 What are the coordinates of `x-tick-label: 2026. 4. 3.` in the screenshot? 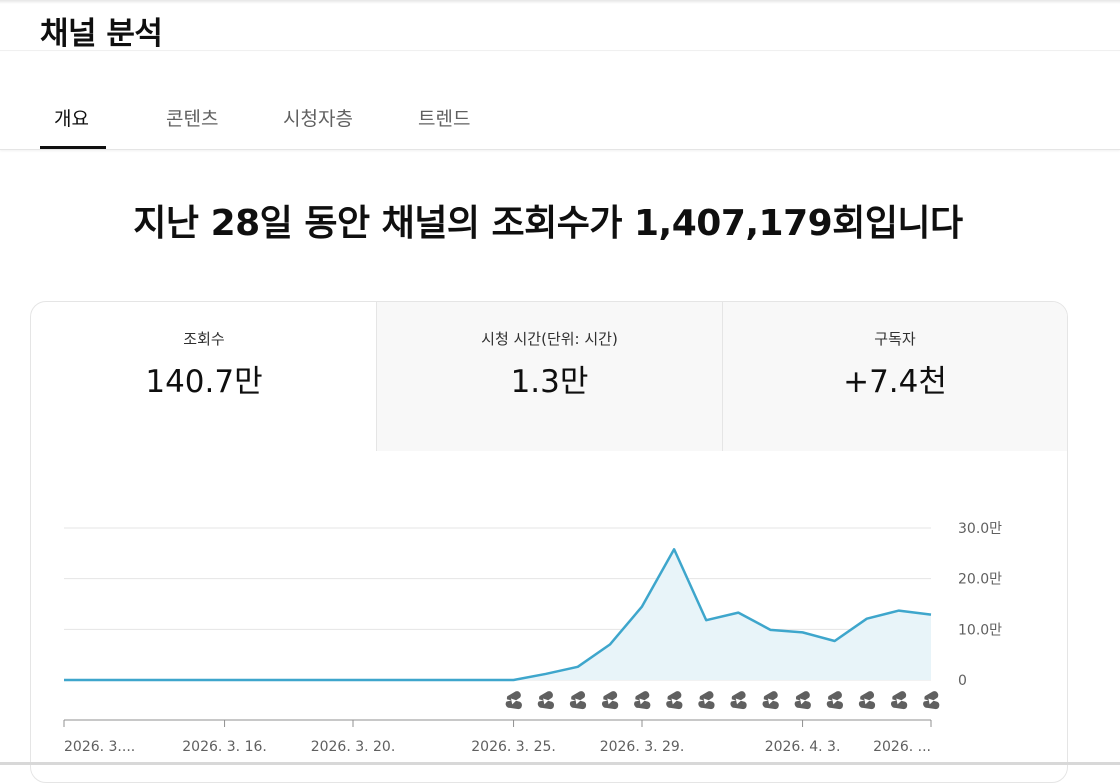 It's located at (803, 747).